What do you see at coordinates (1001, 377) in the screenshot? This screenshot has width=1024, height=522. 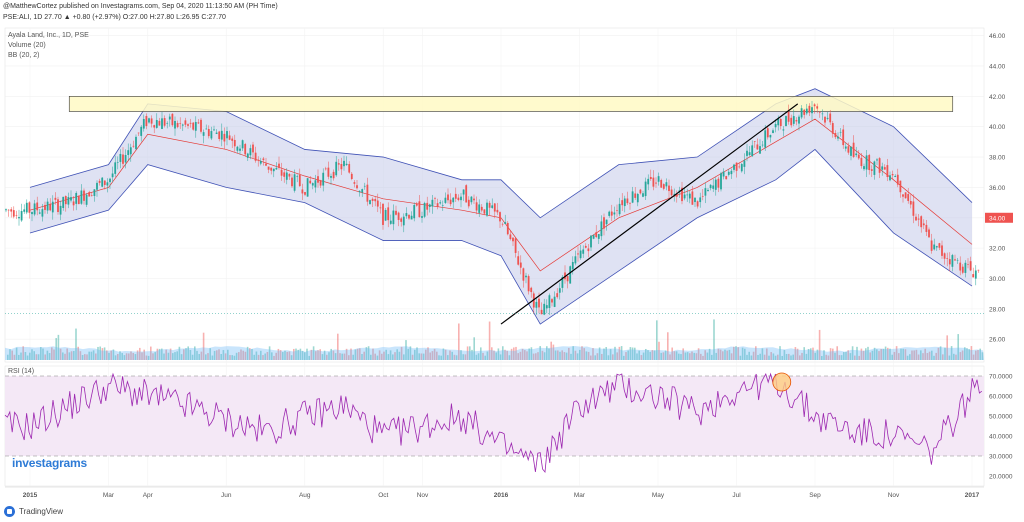 I see `rsi-tick-label: 70.0000` at bounding box center [1001, 377].